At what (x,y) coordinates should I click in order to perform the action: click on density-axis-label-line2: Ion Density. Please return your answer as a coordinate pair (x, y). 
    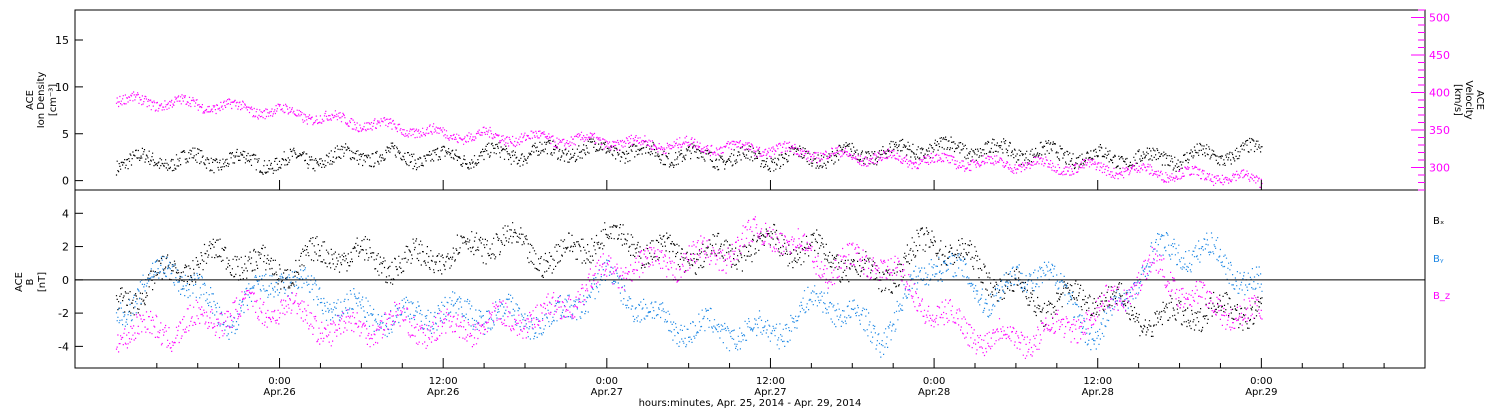
    Looking at the image, I should click on (41, 100).